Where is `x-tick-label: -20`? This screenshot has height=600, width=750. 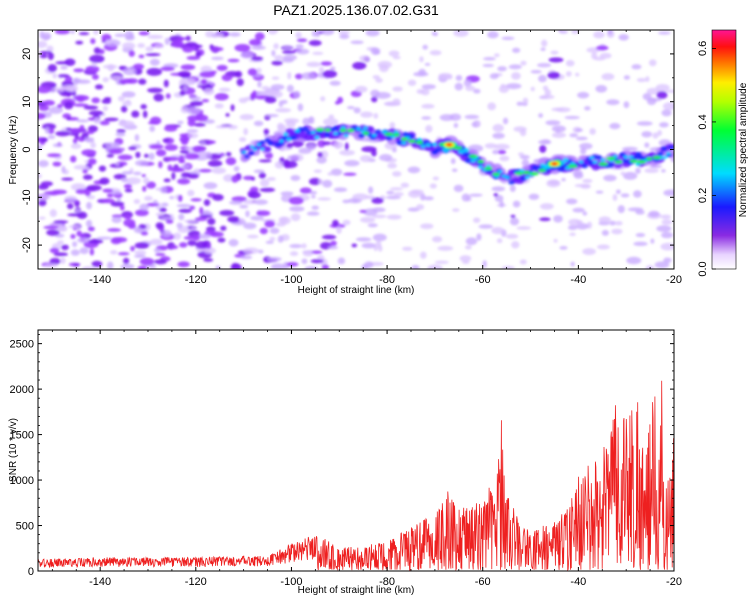 x-tick-label: -20 is located at coordinates (674, 582).